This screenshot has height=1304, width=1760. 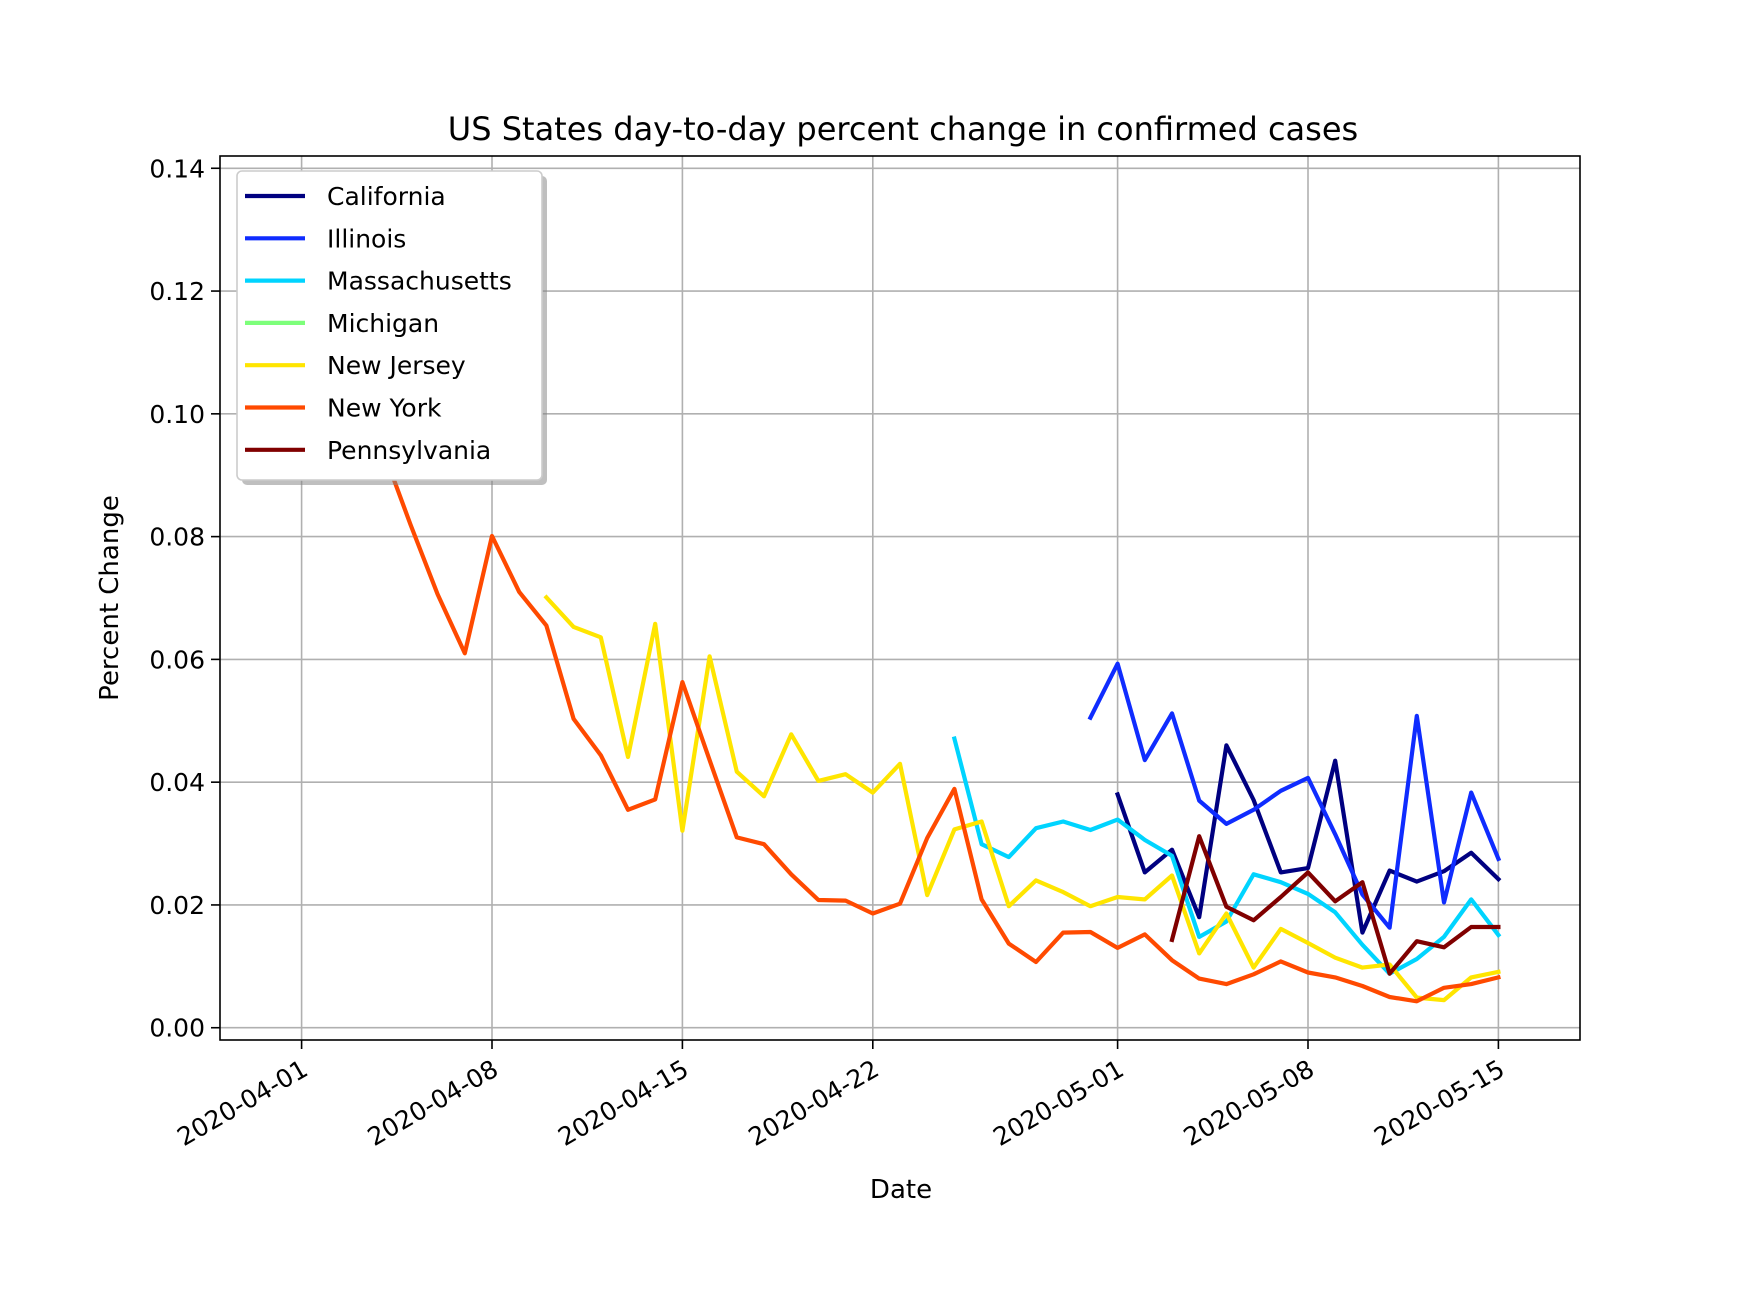 What do you see at coordinates (384, 408) in the screenshot?
I see `legend-label-new-york: New York` at bounding box center [384, 408].